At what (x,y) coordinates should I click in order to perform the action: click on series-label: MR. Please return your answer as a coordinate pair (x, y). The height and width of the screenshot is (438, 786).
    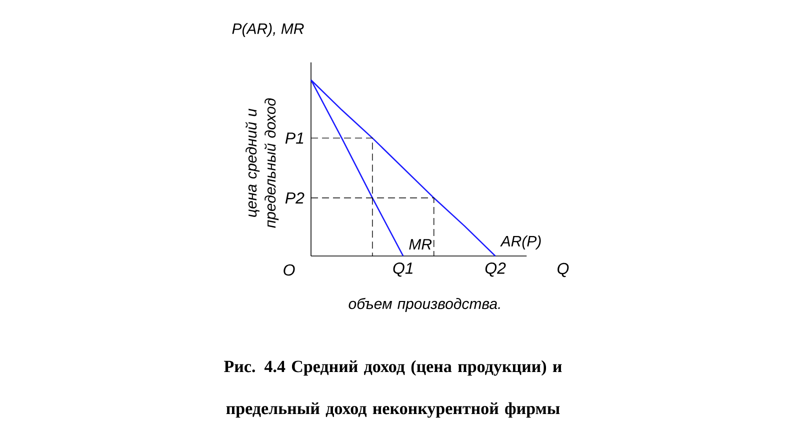
    Looking at the image, I should click on (420, 244).